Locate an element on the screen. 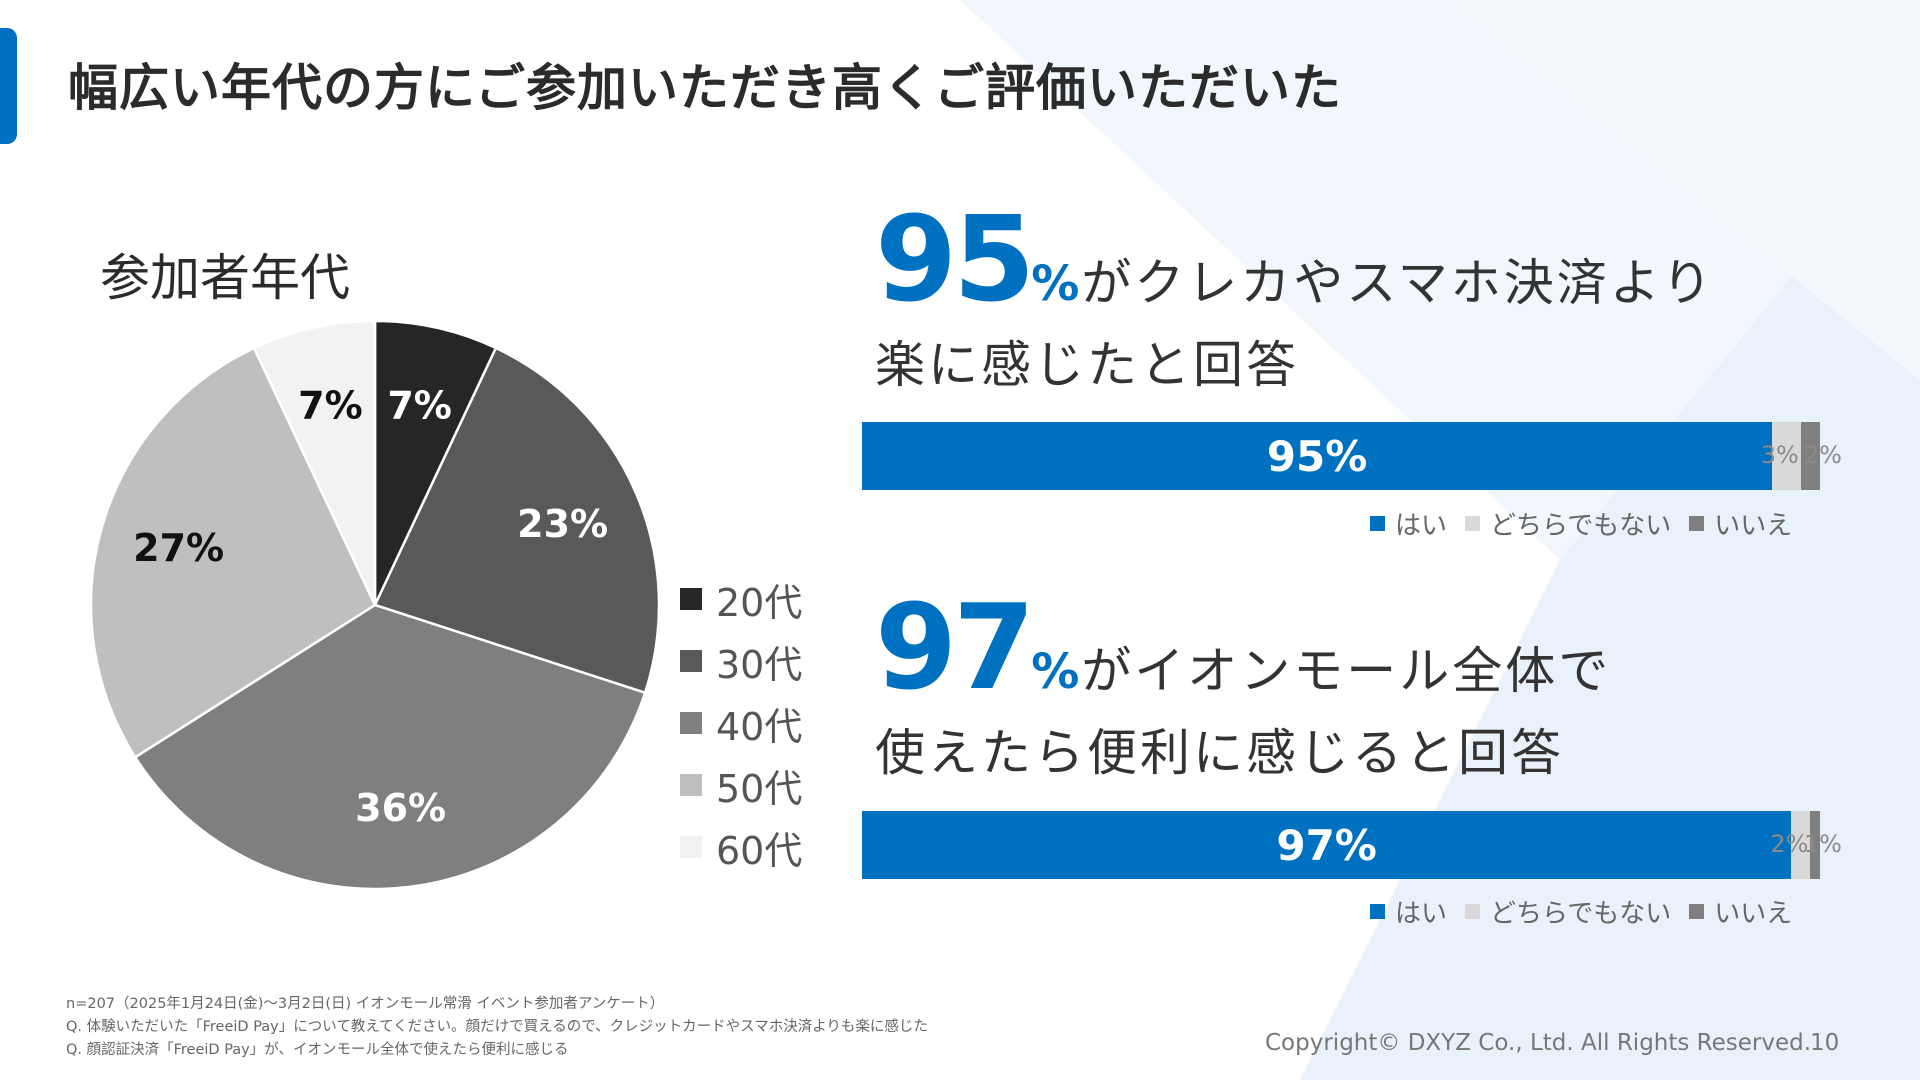 Image resolution: width=1920 pixels, height=1080 pixels. legend-swatch-50s is located at coordinates (691, 785).